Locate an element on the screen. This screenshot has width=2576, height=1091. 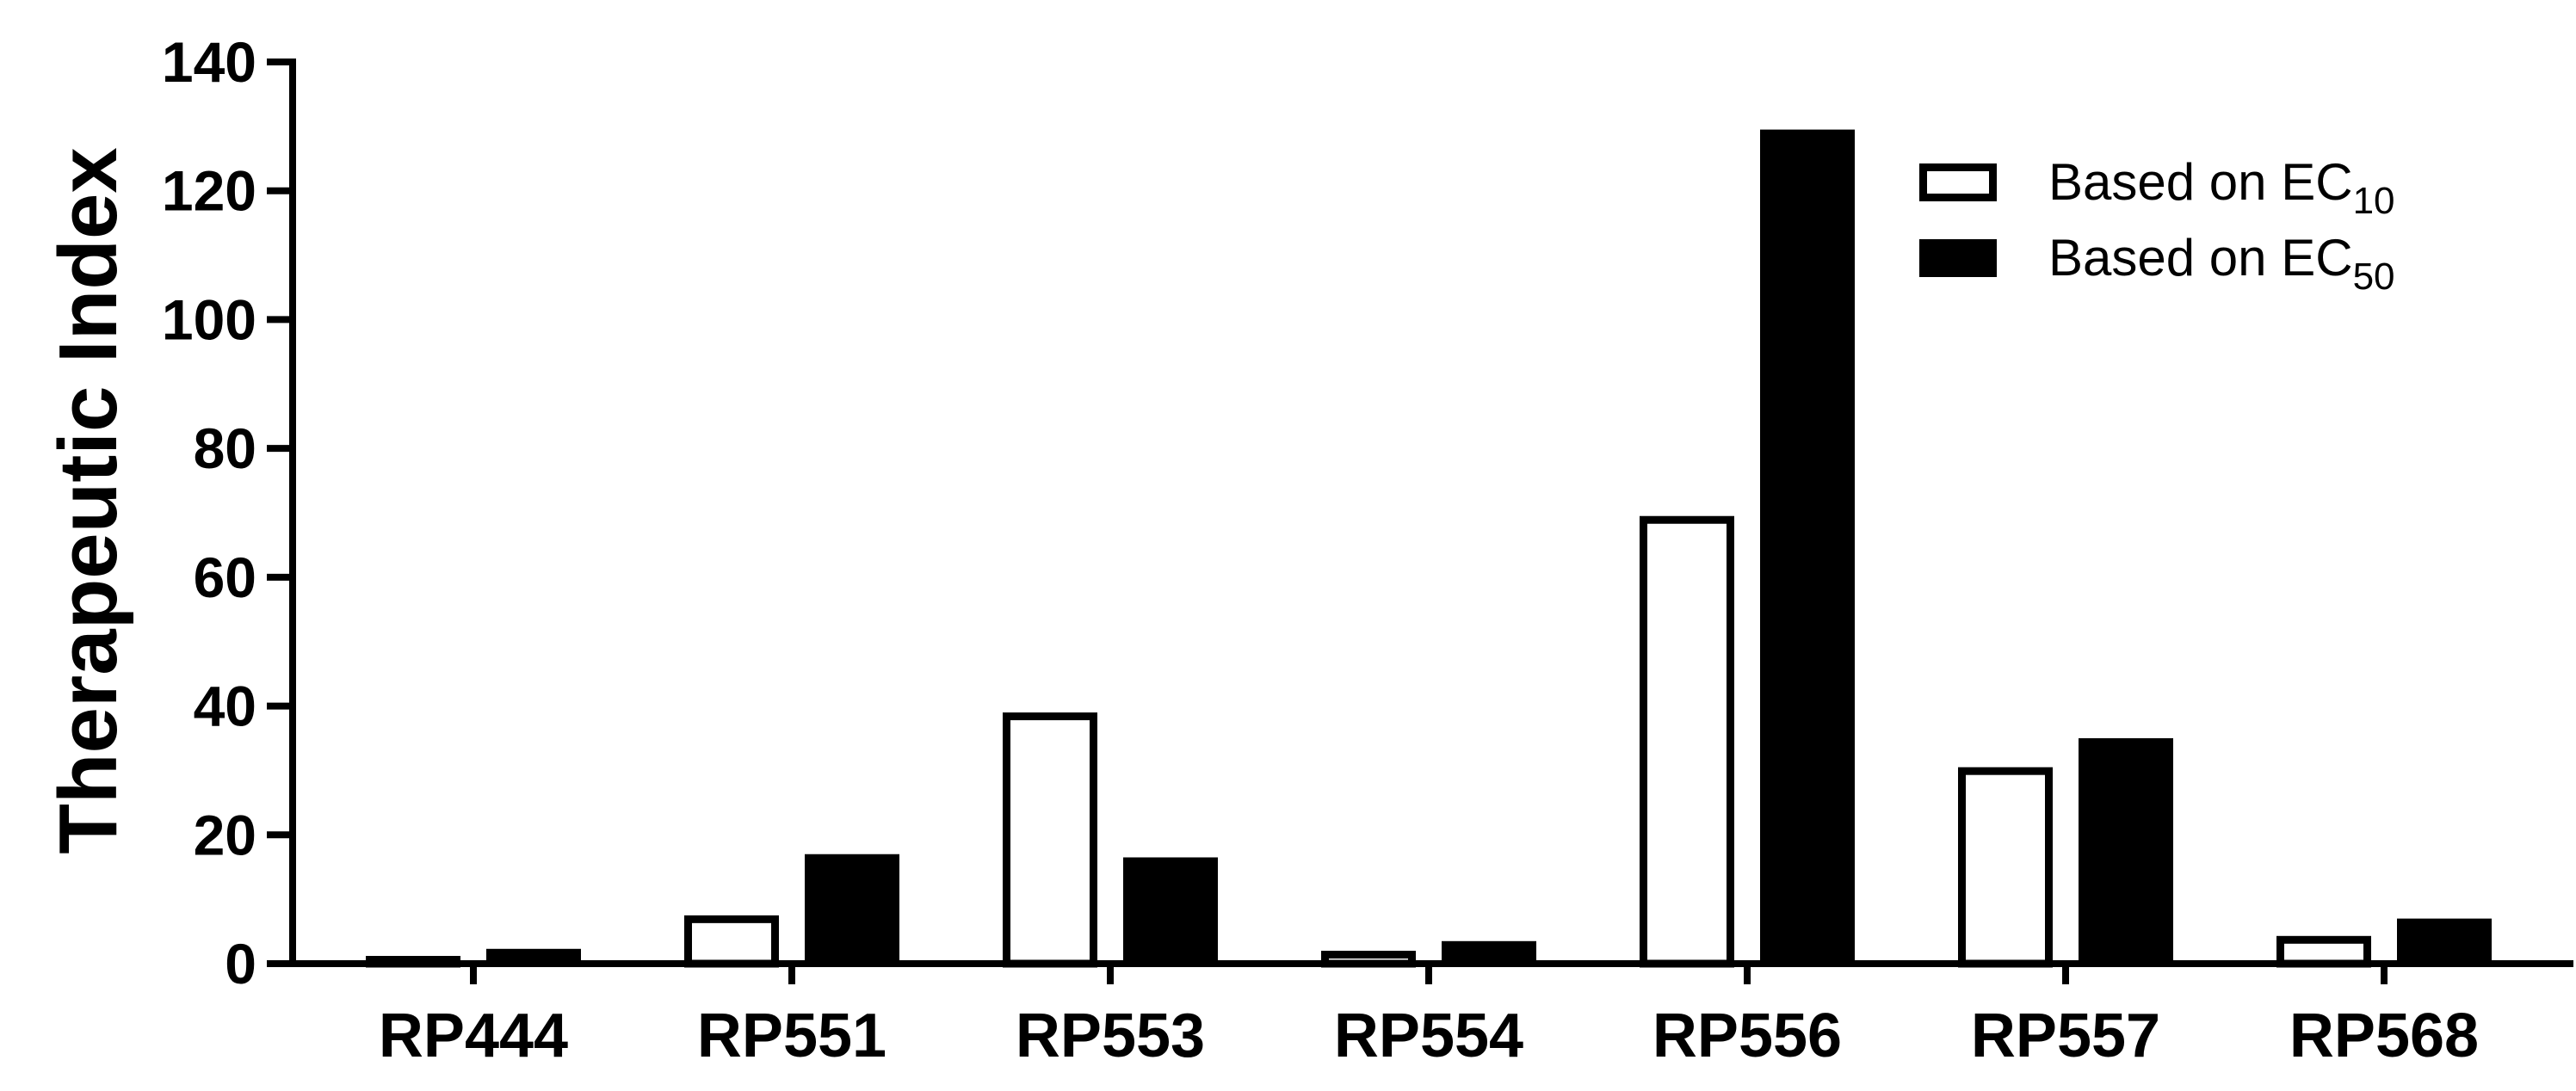
legend-label-ec10: Based on EC10 is located at coordinates (2221, 187).